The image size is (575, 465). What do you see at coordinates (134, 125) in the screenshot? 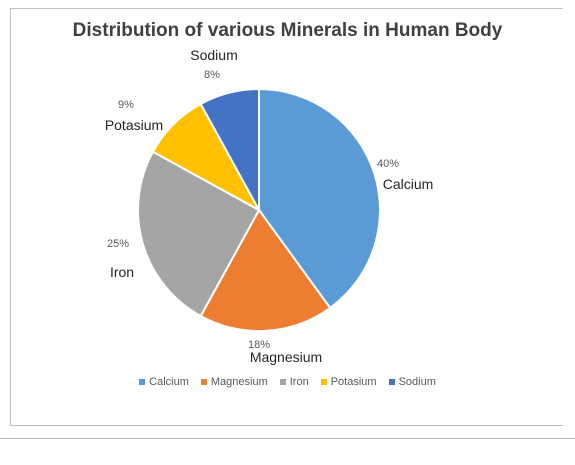
I see `data-label-category: Potasium` at bounding box center [134, 125].